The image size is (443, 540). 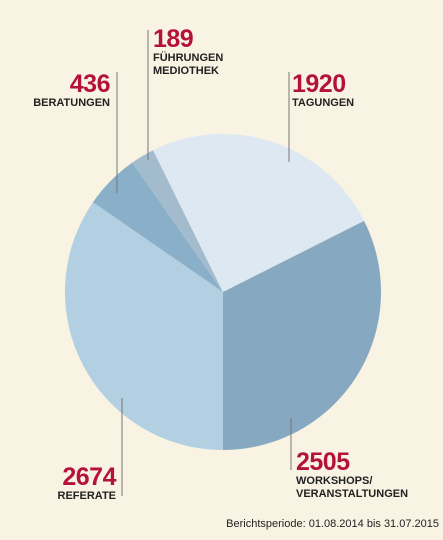 What do you see at coordinates (188, 64) in the screenshot?
I see `category-label: FÜHRUNGEN MEDIOTHEK` at bounding box center [188, 64].